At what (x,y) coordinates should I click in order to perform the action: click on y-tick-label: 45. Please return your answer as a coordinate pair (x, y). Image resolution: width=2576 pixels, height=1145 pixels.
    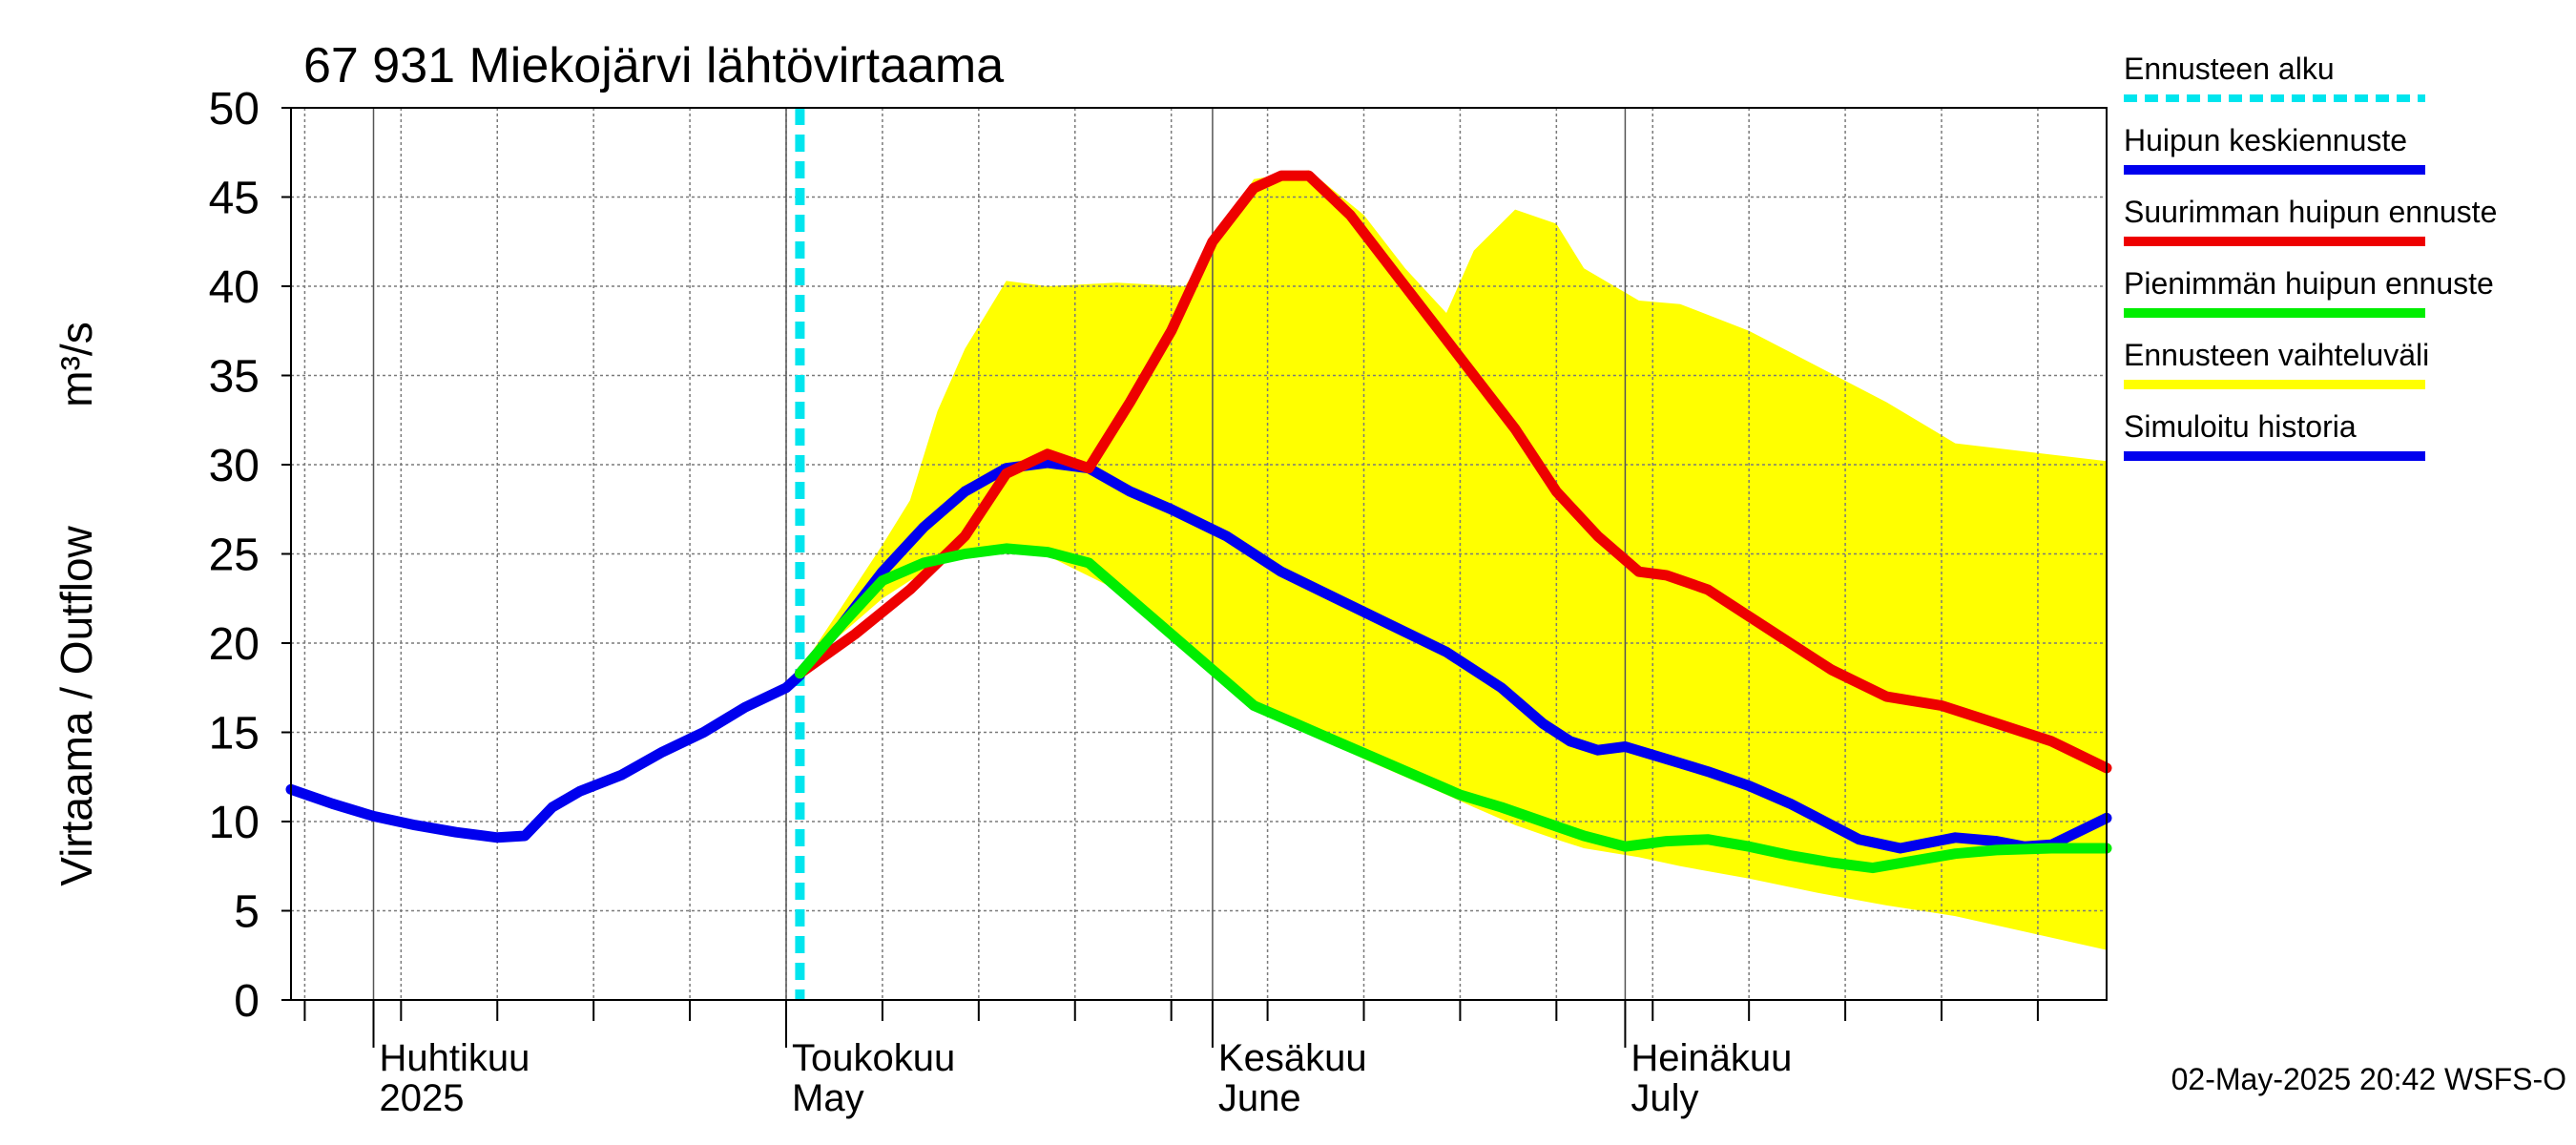
    Looking at the image, I should click on (234, 199).